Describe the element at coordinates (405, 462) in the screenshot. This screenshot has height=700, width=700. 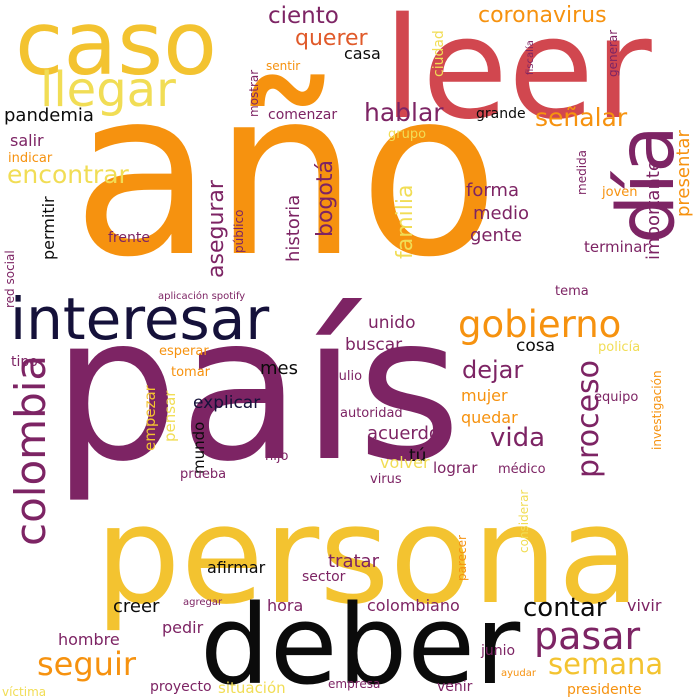
I see `word-volver: volver` at that location.